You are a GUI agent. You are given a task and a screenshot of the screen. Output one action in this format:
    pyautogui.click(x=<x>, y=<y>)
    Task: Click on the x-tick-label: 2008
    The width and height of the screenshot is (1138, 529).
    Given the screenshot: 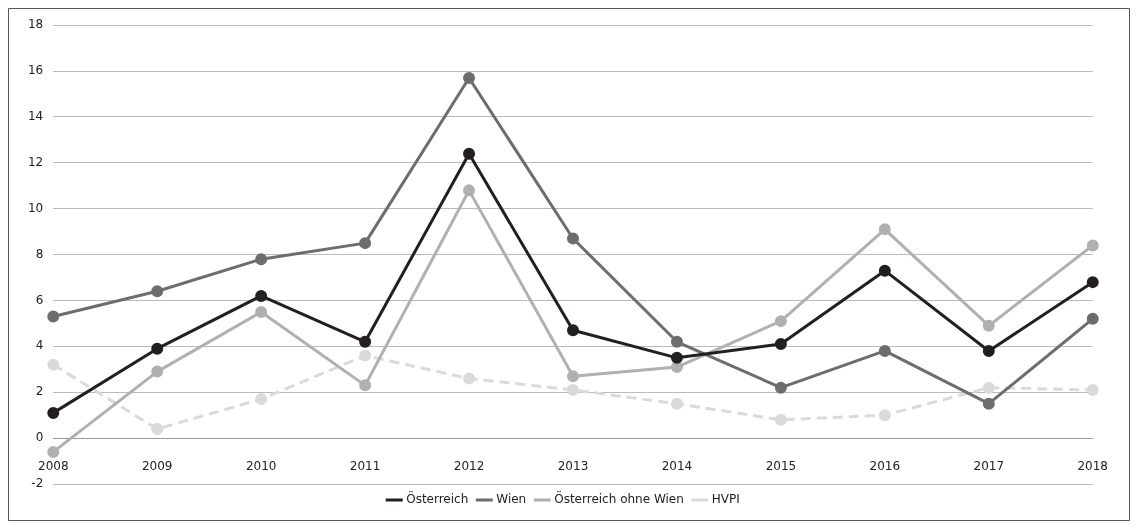 What is the action you would take?
    pyautogui.click(x=53, y=466)
    